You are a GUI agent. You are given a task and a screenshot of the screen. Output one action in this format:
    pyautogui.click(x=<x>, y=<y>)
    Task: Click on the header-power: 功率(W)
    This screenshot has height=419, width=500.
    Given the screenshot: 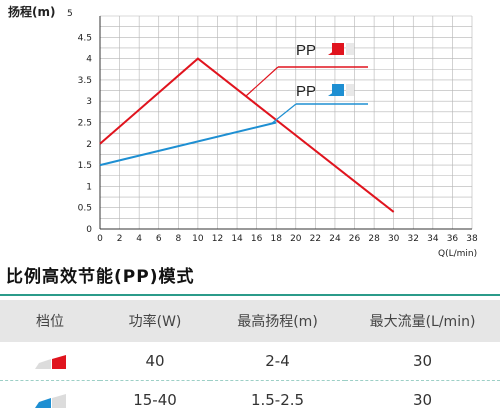 What is the action you would take?
    pyautogui.click(x=155, y=321)
    